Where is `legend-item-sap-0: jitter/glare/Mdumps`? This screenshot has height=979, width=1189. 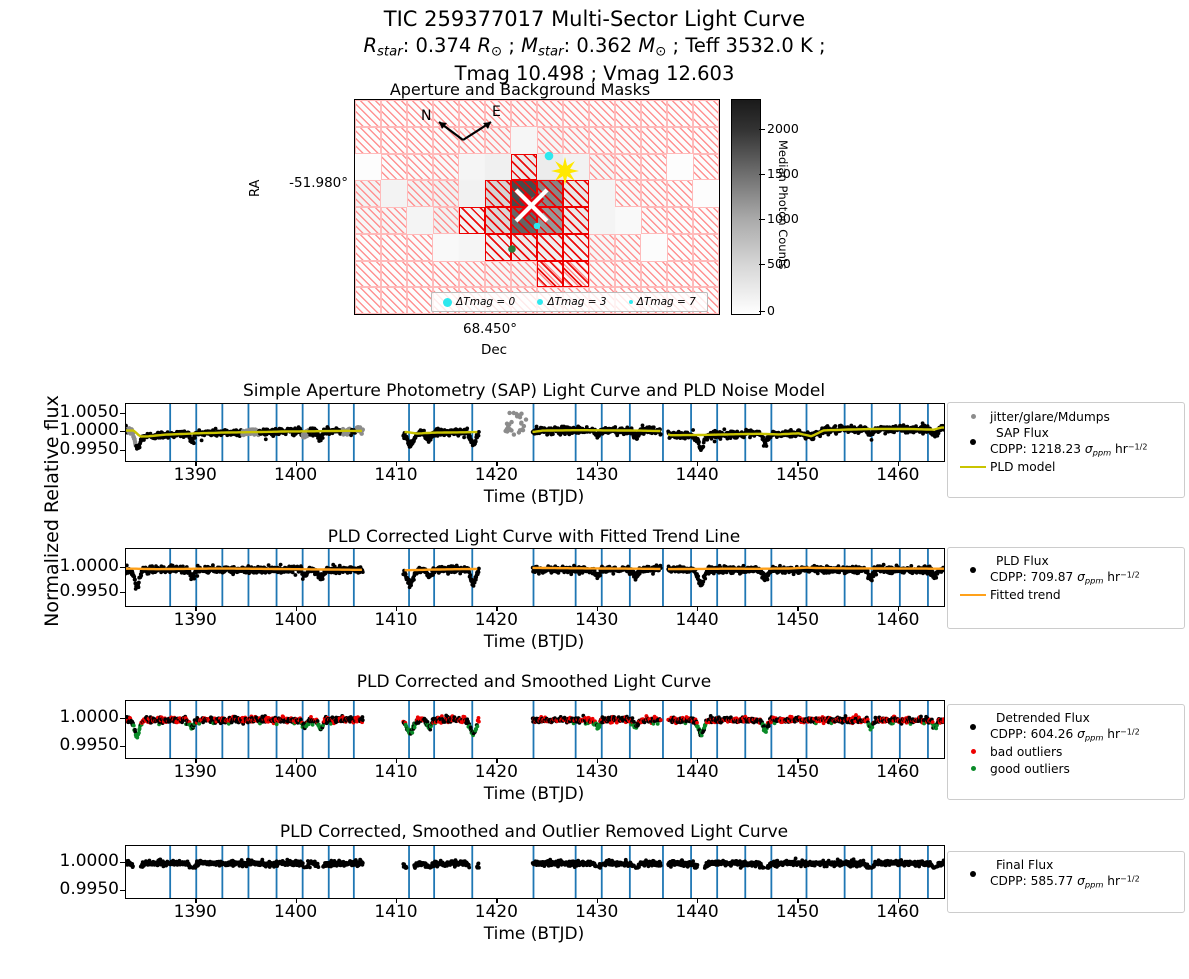 legend-item-sap-0: jitter/glare/Mdumps is located at coordinates (1066, 416).